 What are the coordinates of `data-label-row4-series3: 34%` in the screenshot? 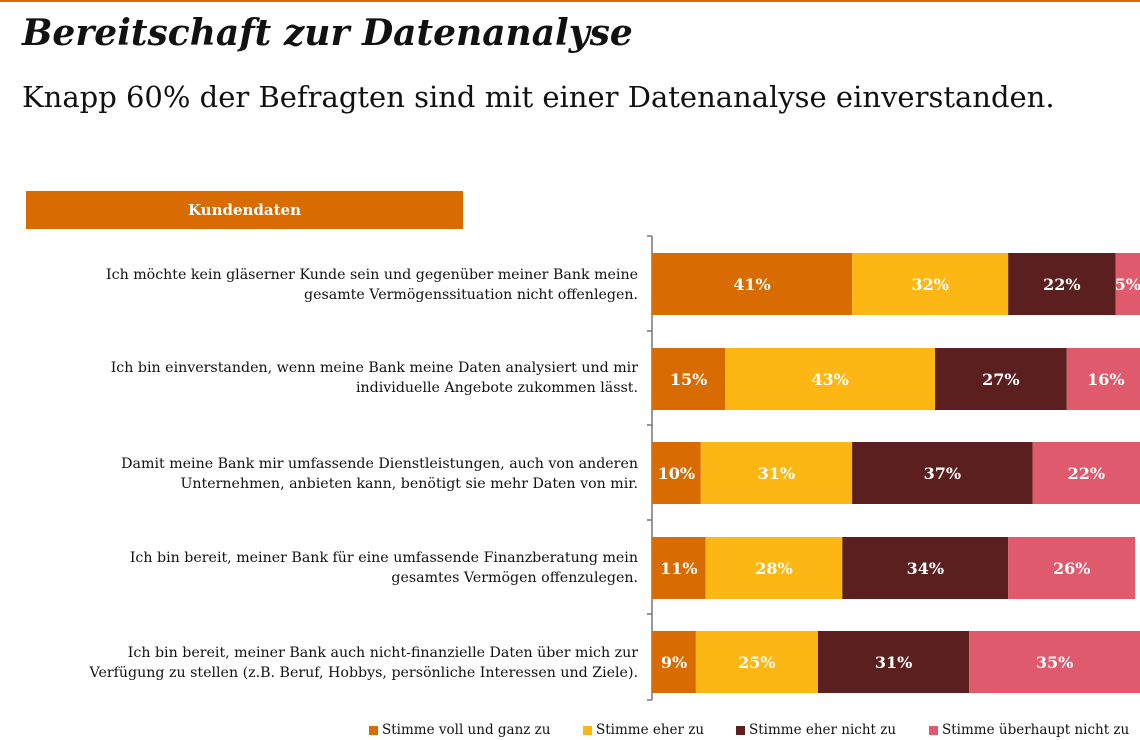 It's located at (925, 568).